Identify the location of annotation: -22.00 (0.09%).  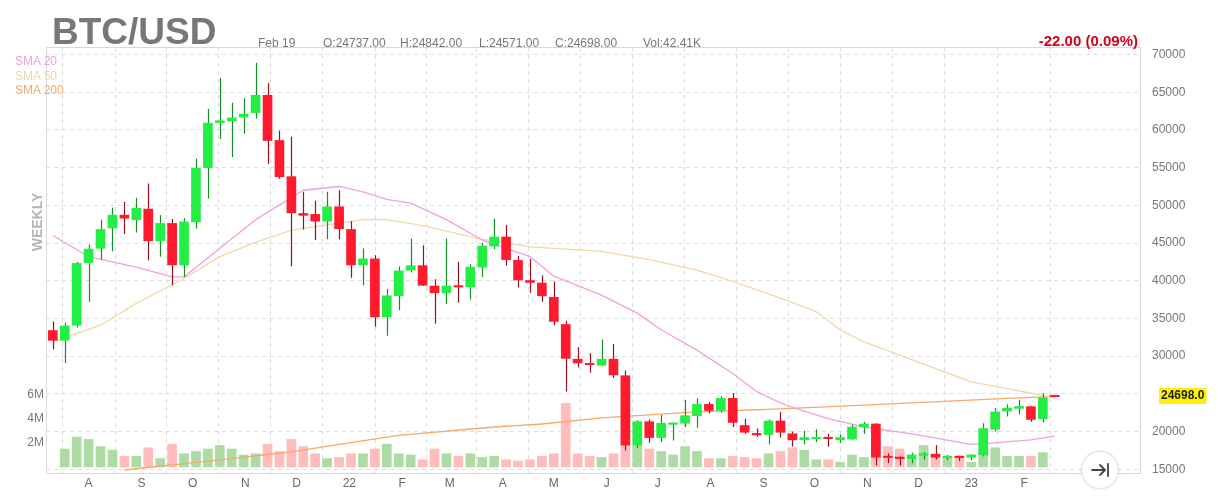
(1088, 41).